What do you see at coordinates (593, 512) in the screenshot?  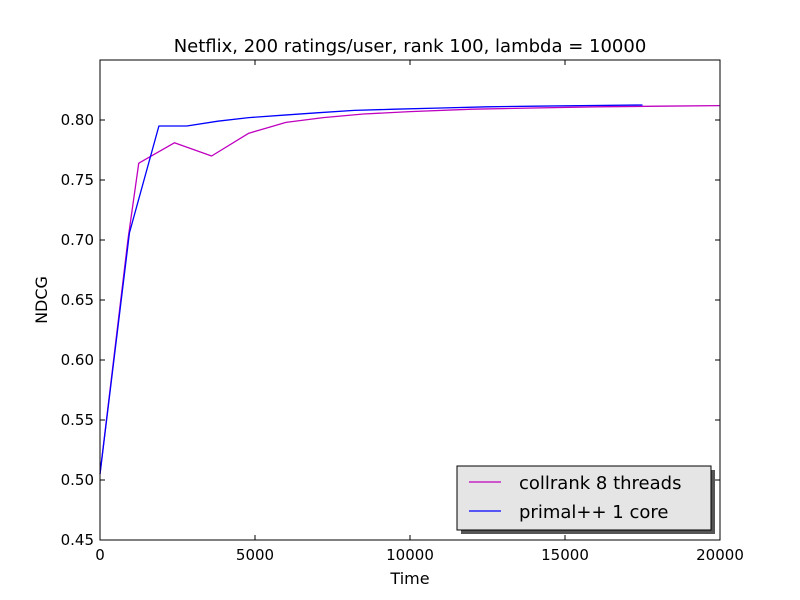 I see `legend-label-primal: primal++ 1 core` at bounding box center [593, 512].